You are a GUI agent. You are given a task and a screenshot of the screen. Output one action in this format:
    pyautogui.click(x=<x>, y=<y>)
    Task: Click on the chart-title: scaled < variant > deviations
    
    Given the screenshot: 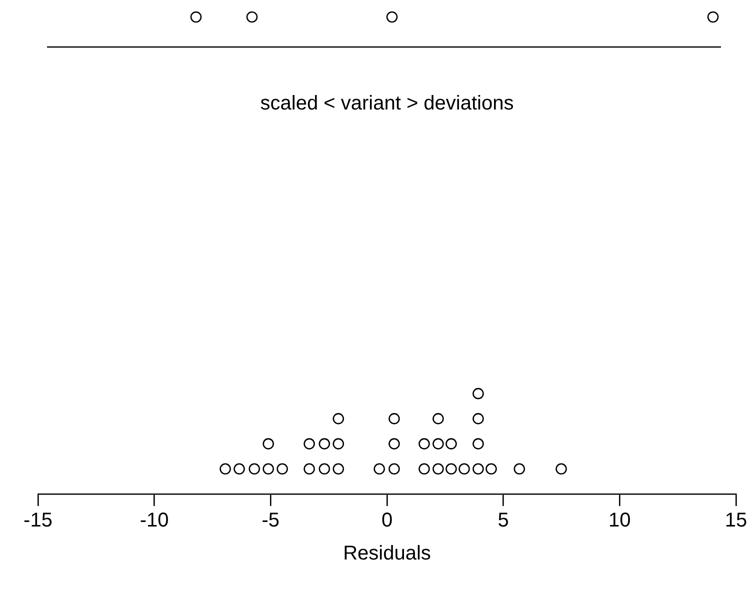 What is the action you would take?
    pyautogui.click(x=387, y=103)
    